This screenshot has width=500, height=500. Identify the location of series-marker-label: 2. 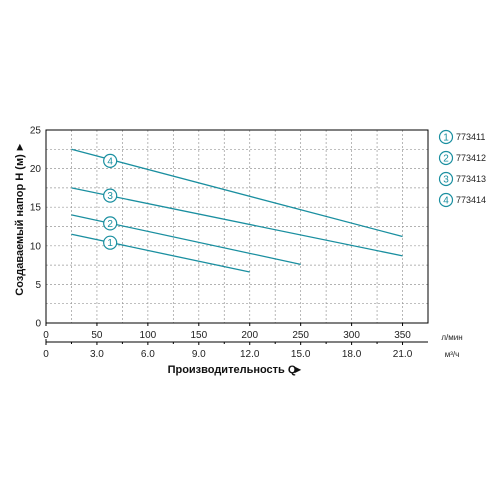
(110, 224).